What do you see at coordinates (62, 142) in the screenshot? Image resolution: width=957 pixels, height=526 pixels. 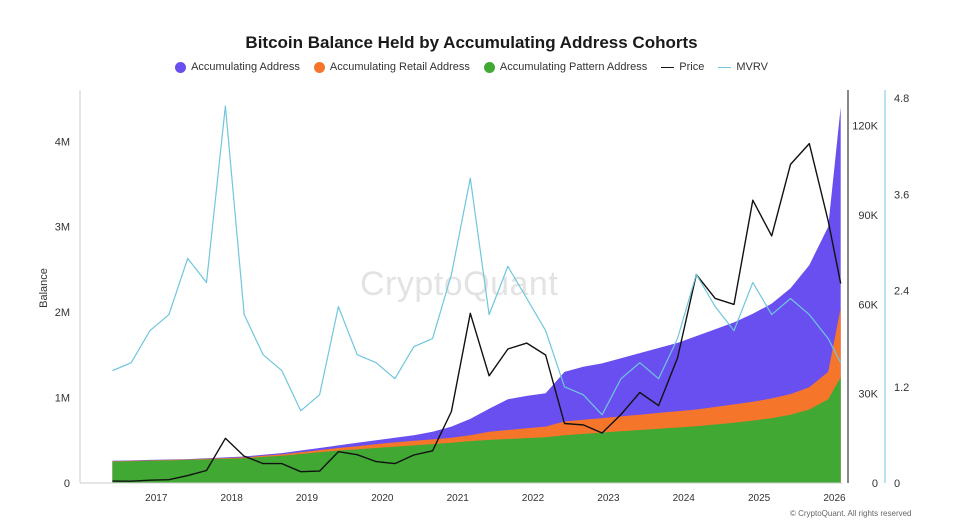 I see `y-left-tick-label: 4M` at bounding box center [62, 142].